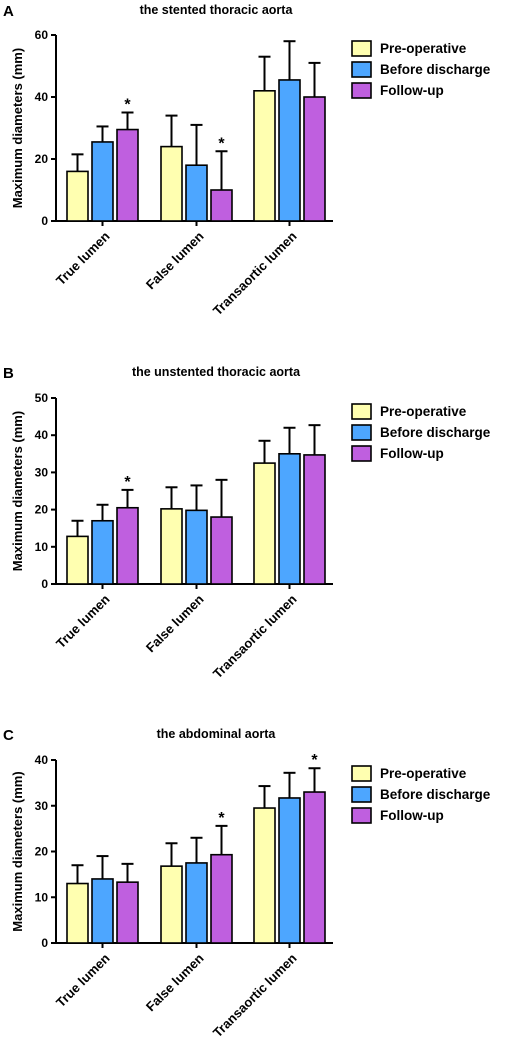  What do you see at coordinates (42, 35) in the screenshot?
I see `y-tick-label: 60` at bounding box center [42, 35].